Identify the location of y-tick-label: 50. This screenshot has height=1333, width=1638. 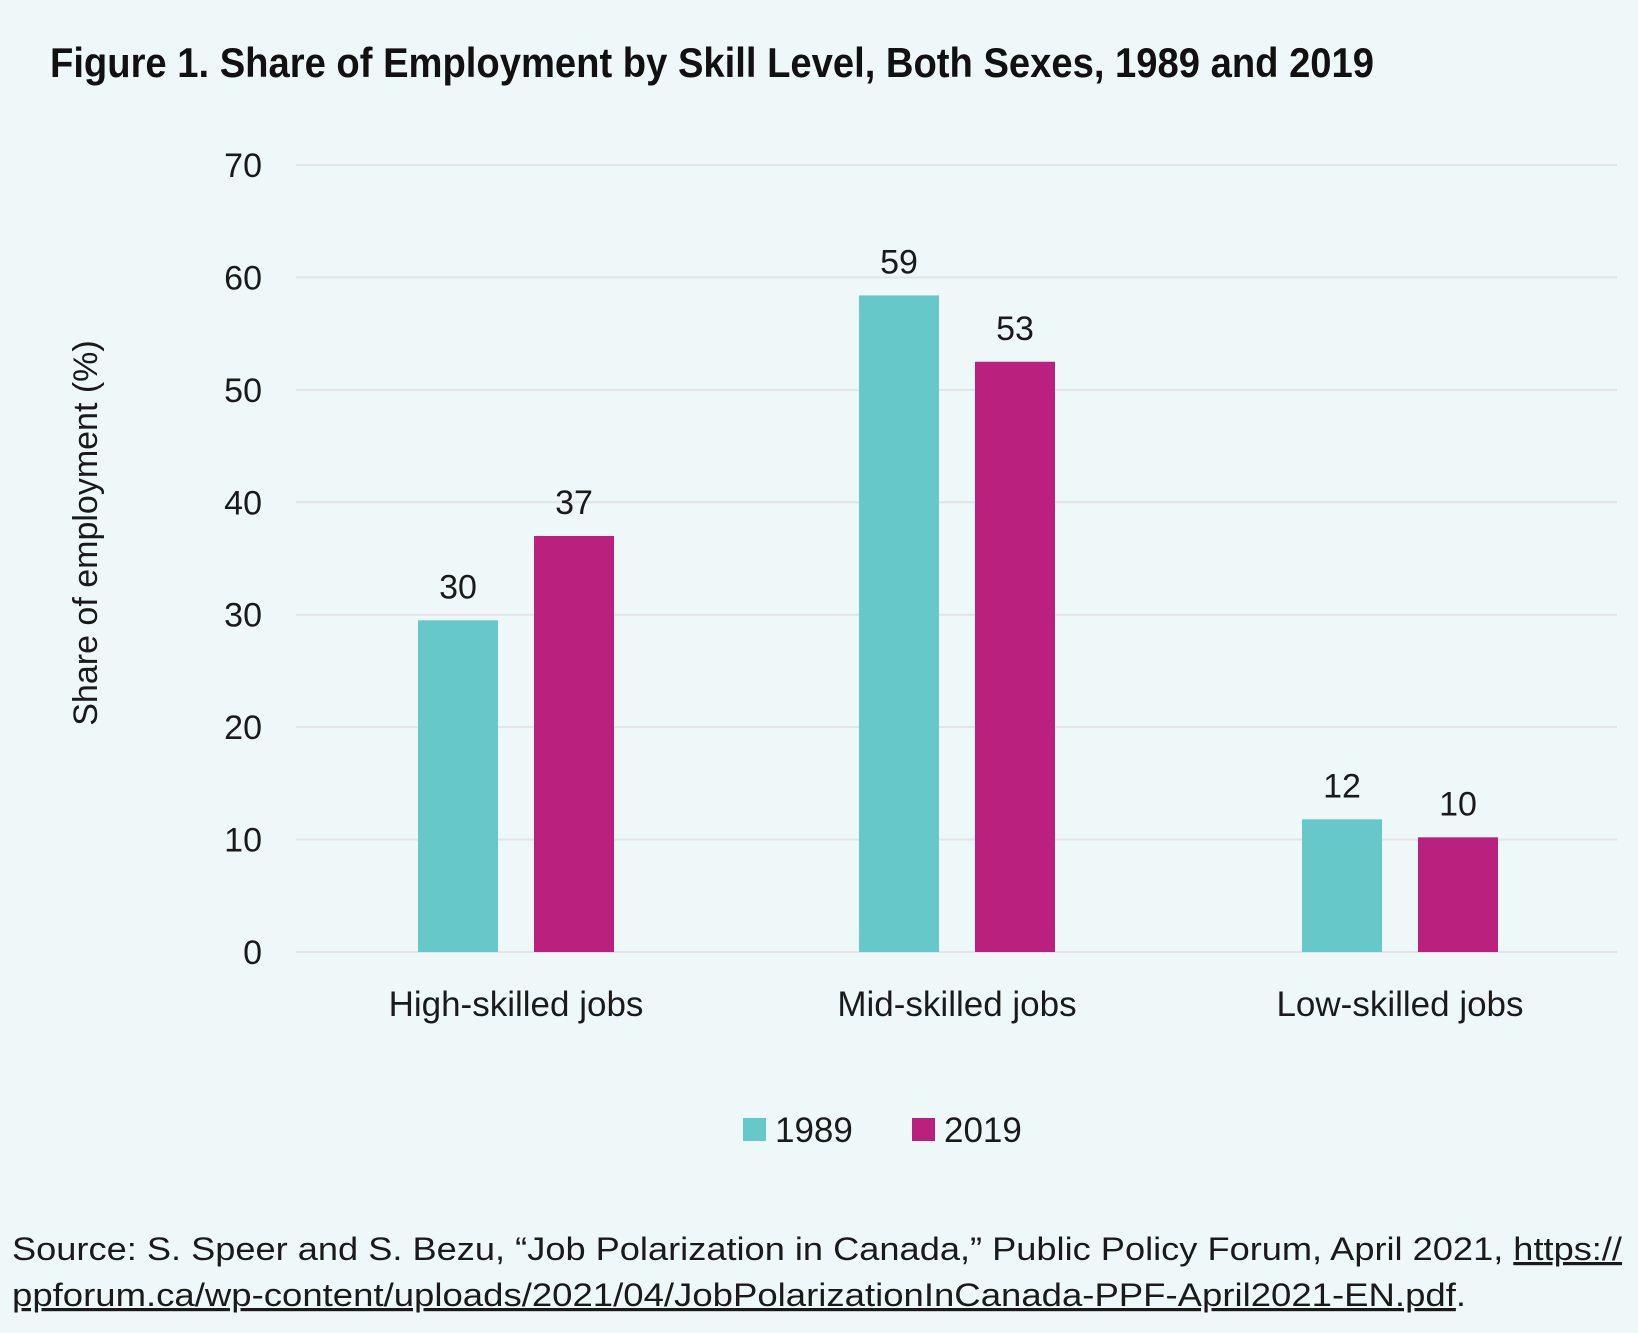
(243, 391).